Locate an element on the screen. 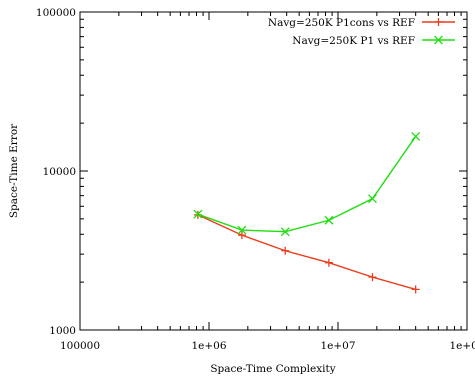  y-tick-label: 10000 is located at coordinates (59, 172).